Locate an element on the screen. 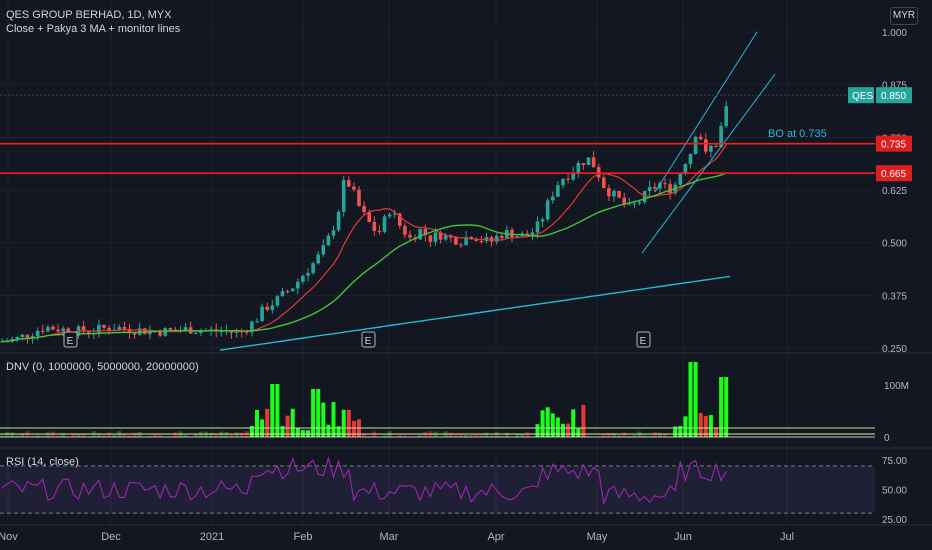 The width and height of the screenshot is (932, 550). volume-indicator-label: DNV (0, 1000000, 5000000, 20000000) is located at coordinates (102, 367).